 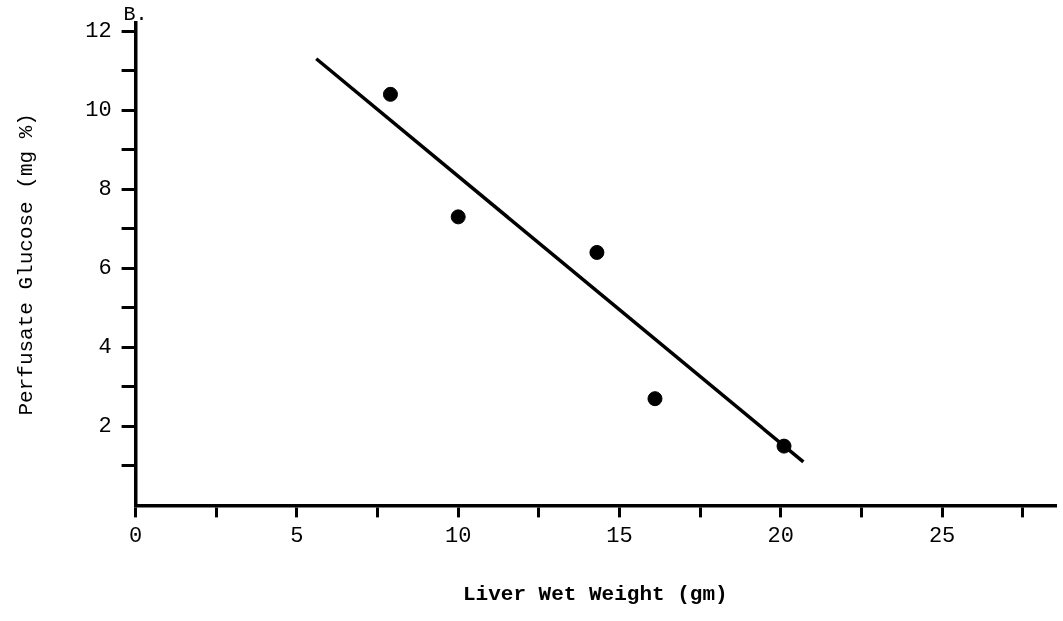 I want to click on y-tick-label: 12, so click(x=98, y=31).